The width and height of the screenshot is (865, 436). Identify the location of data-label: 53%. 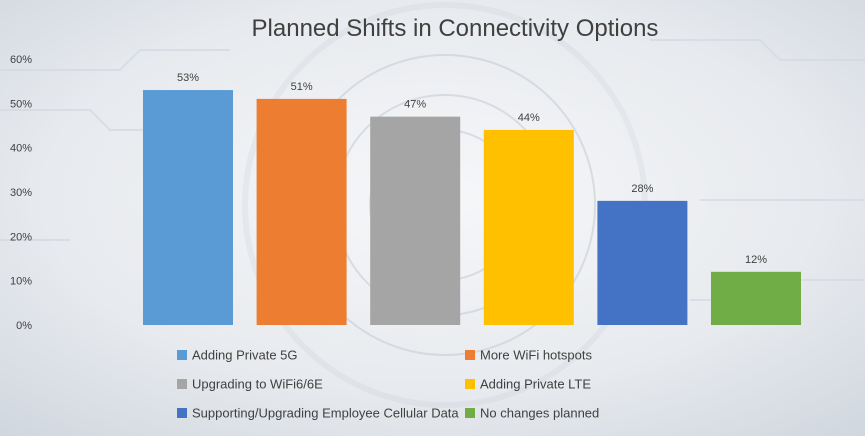
(188, 78).